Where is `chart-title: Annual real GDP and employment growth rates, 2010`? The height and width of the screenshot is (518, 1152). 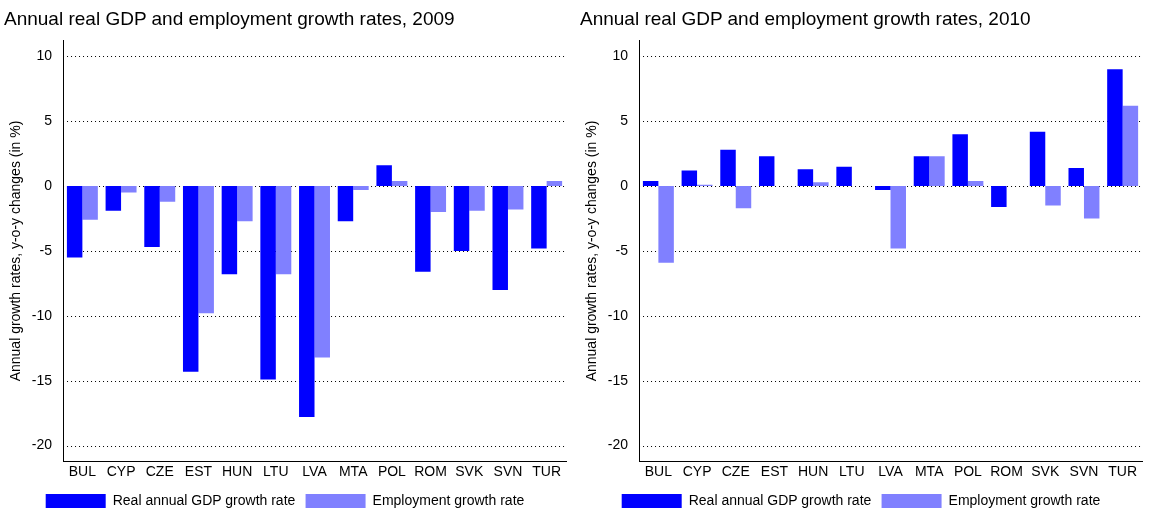
chart-title: Annual real GDP and employment growth rates, 2010 is located at coordinates (805, 18).